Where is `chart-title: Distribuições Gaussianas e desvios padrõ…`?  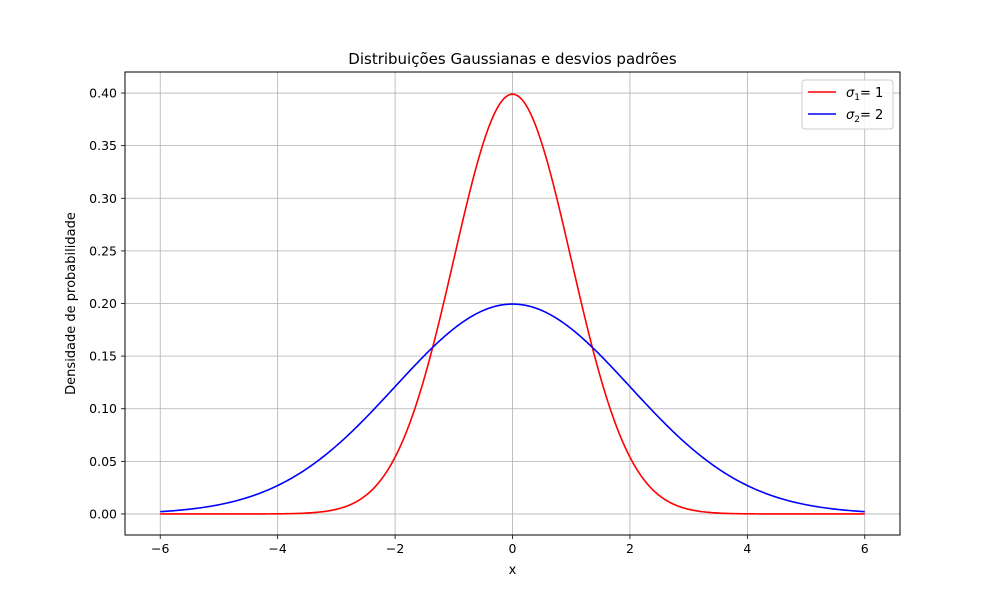
chart-title: Distribuições Gaussianas e desvios padrõ… is located at coordinates (512, 59).